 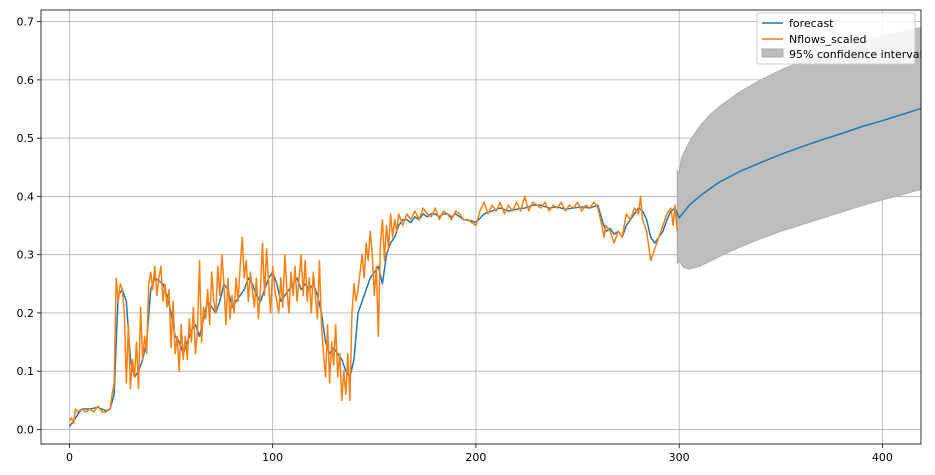 I want to click on y-tick-label: 0.5, so click(x=26, y=138).